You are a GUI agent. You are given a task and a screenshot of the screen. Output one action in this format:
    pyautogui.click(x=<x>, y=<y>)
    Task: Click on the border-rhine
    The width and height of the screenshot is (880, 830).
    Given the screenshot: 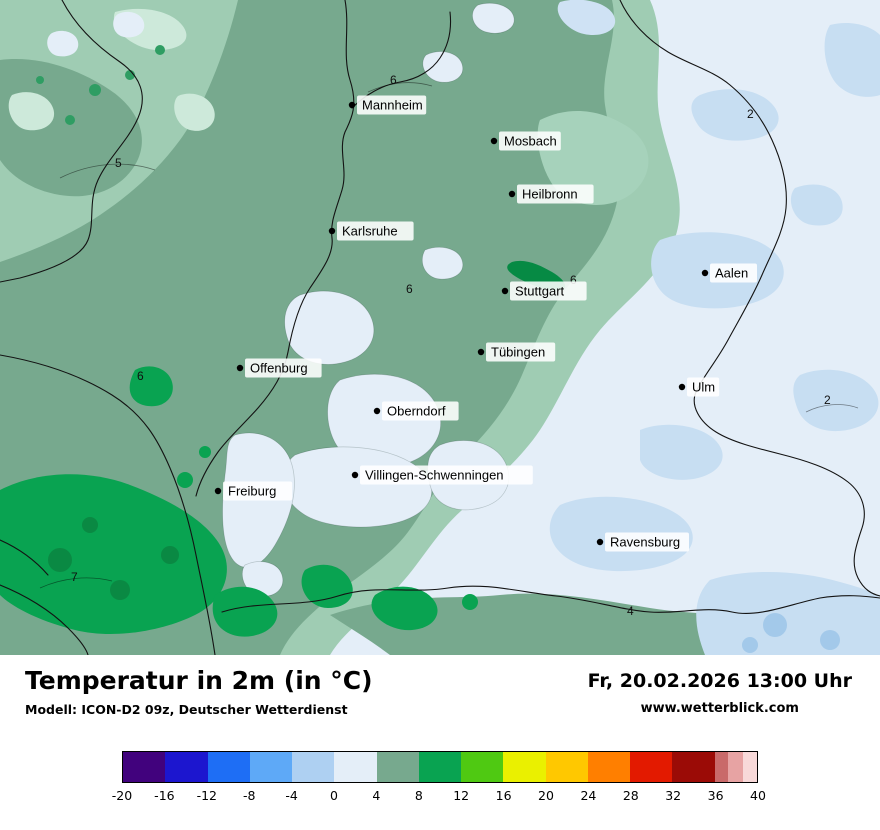 What is the action you would take?
    pyautogui.click(x=108, y=504)
    